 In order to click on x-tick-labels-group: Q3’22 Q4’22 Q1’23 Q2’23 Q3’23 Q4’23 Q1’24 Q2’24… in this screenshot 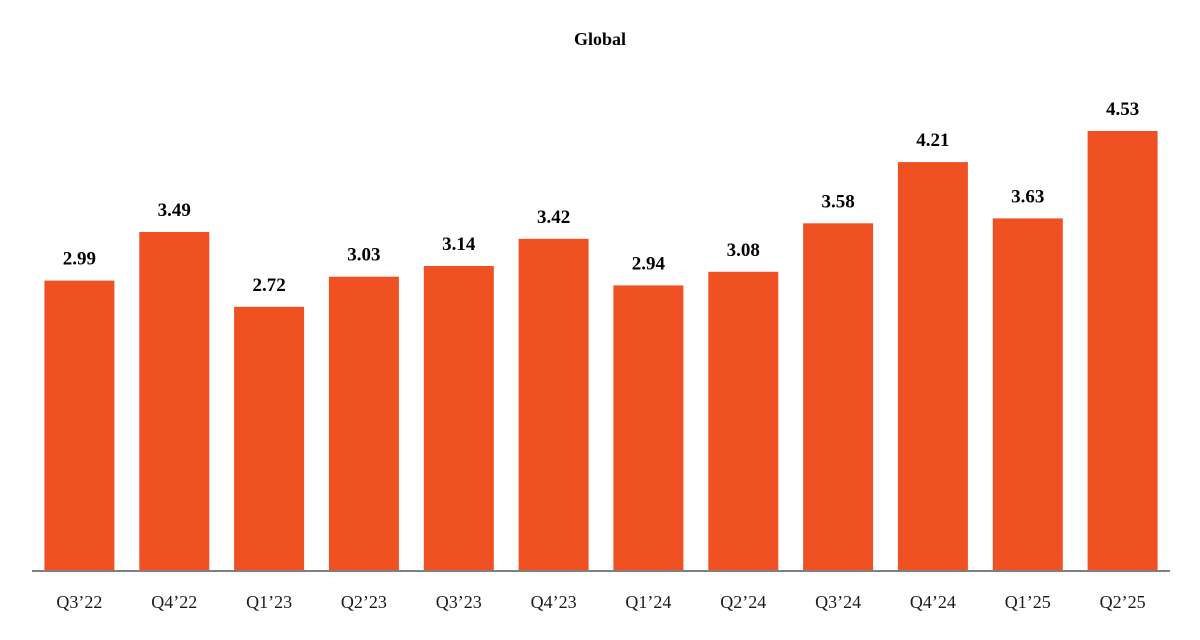, I will do `click(600, 602)`.